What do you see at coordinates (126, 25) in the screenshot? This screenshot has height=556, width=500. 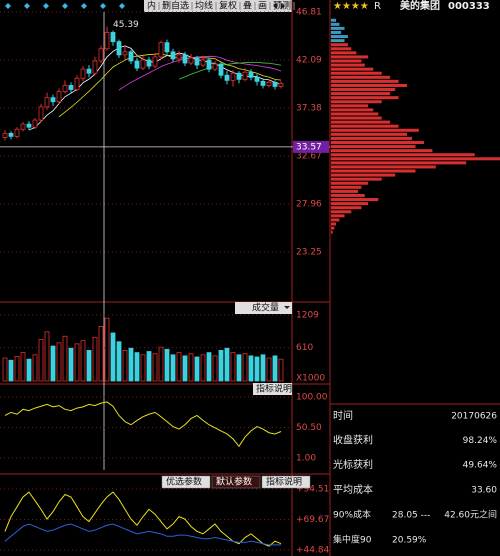 I see `peak-label: 45.39` at bounding box center [126, 25].